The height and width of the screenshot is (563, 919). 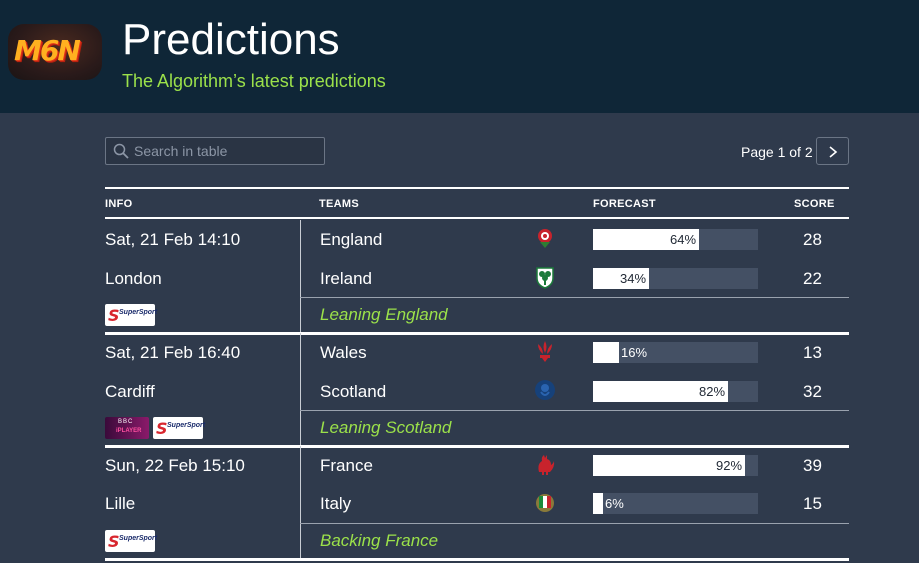 I want to click on prediction-verdict: Leaning Scotland, so click(x=386, y=427).